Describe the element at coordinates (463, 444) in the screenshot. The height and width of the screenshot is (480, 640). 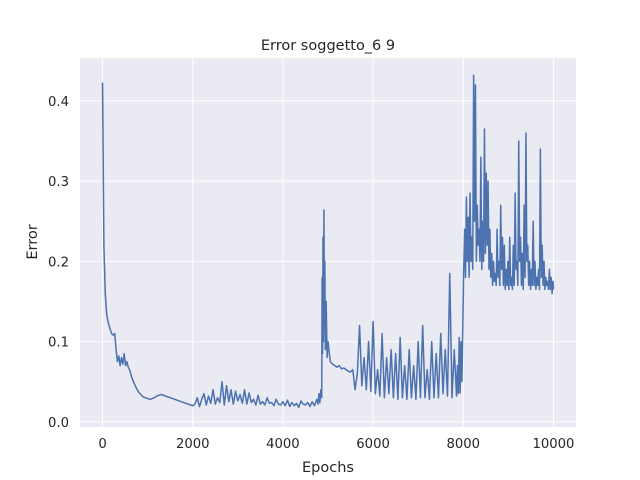
I see `x-tick-label: 8000` at that location.